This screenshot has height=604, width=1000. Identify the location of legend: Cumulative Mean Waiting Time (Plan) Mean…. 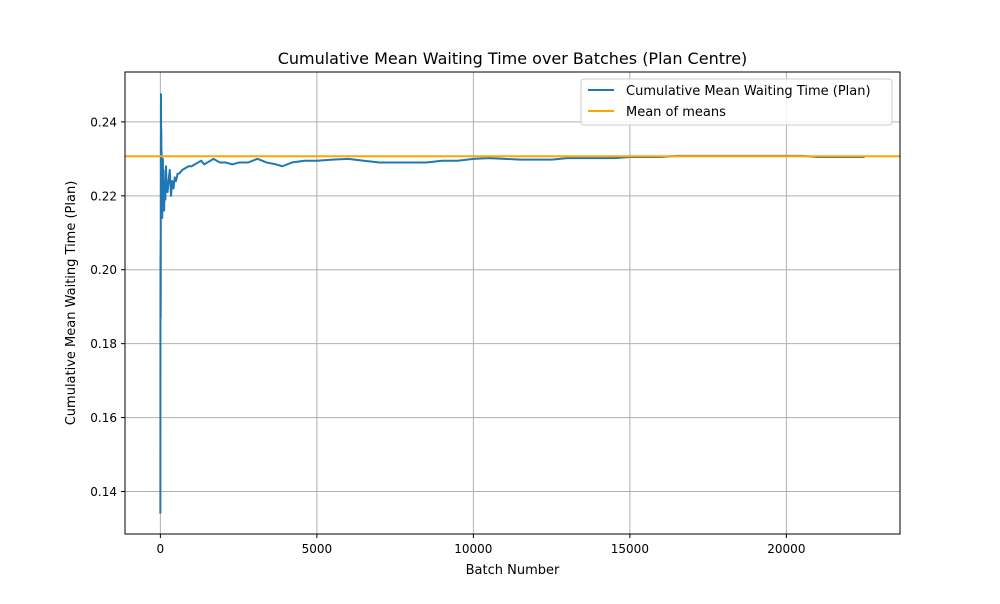
(736, 102).